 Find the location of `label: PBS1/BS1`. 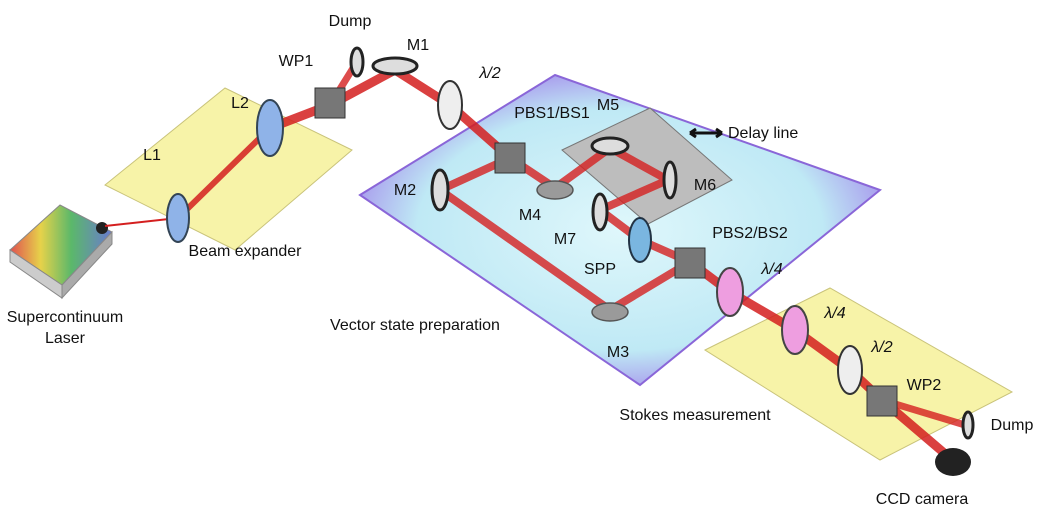

label: PBS1/BS1 is located at coordinates (552, 113).